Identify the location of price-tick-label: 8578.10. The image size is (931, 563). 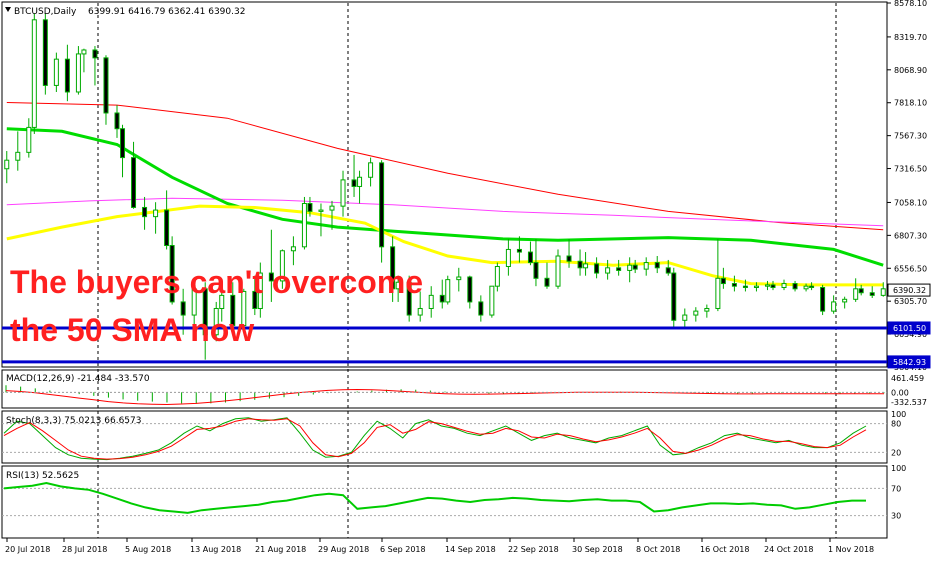
(910, 4).